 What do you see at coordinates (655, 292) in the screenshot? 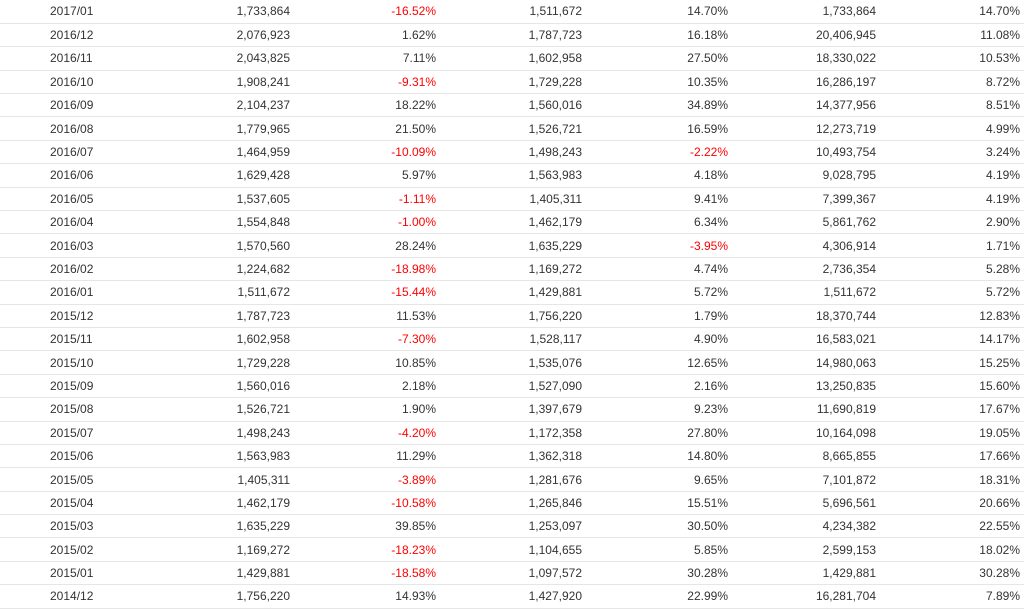
I see `yoy-change-cell: 5.72%` at bounding box center [655, 292].